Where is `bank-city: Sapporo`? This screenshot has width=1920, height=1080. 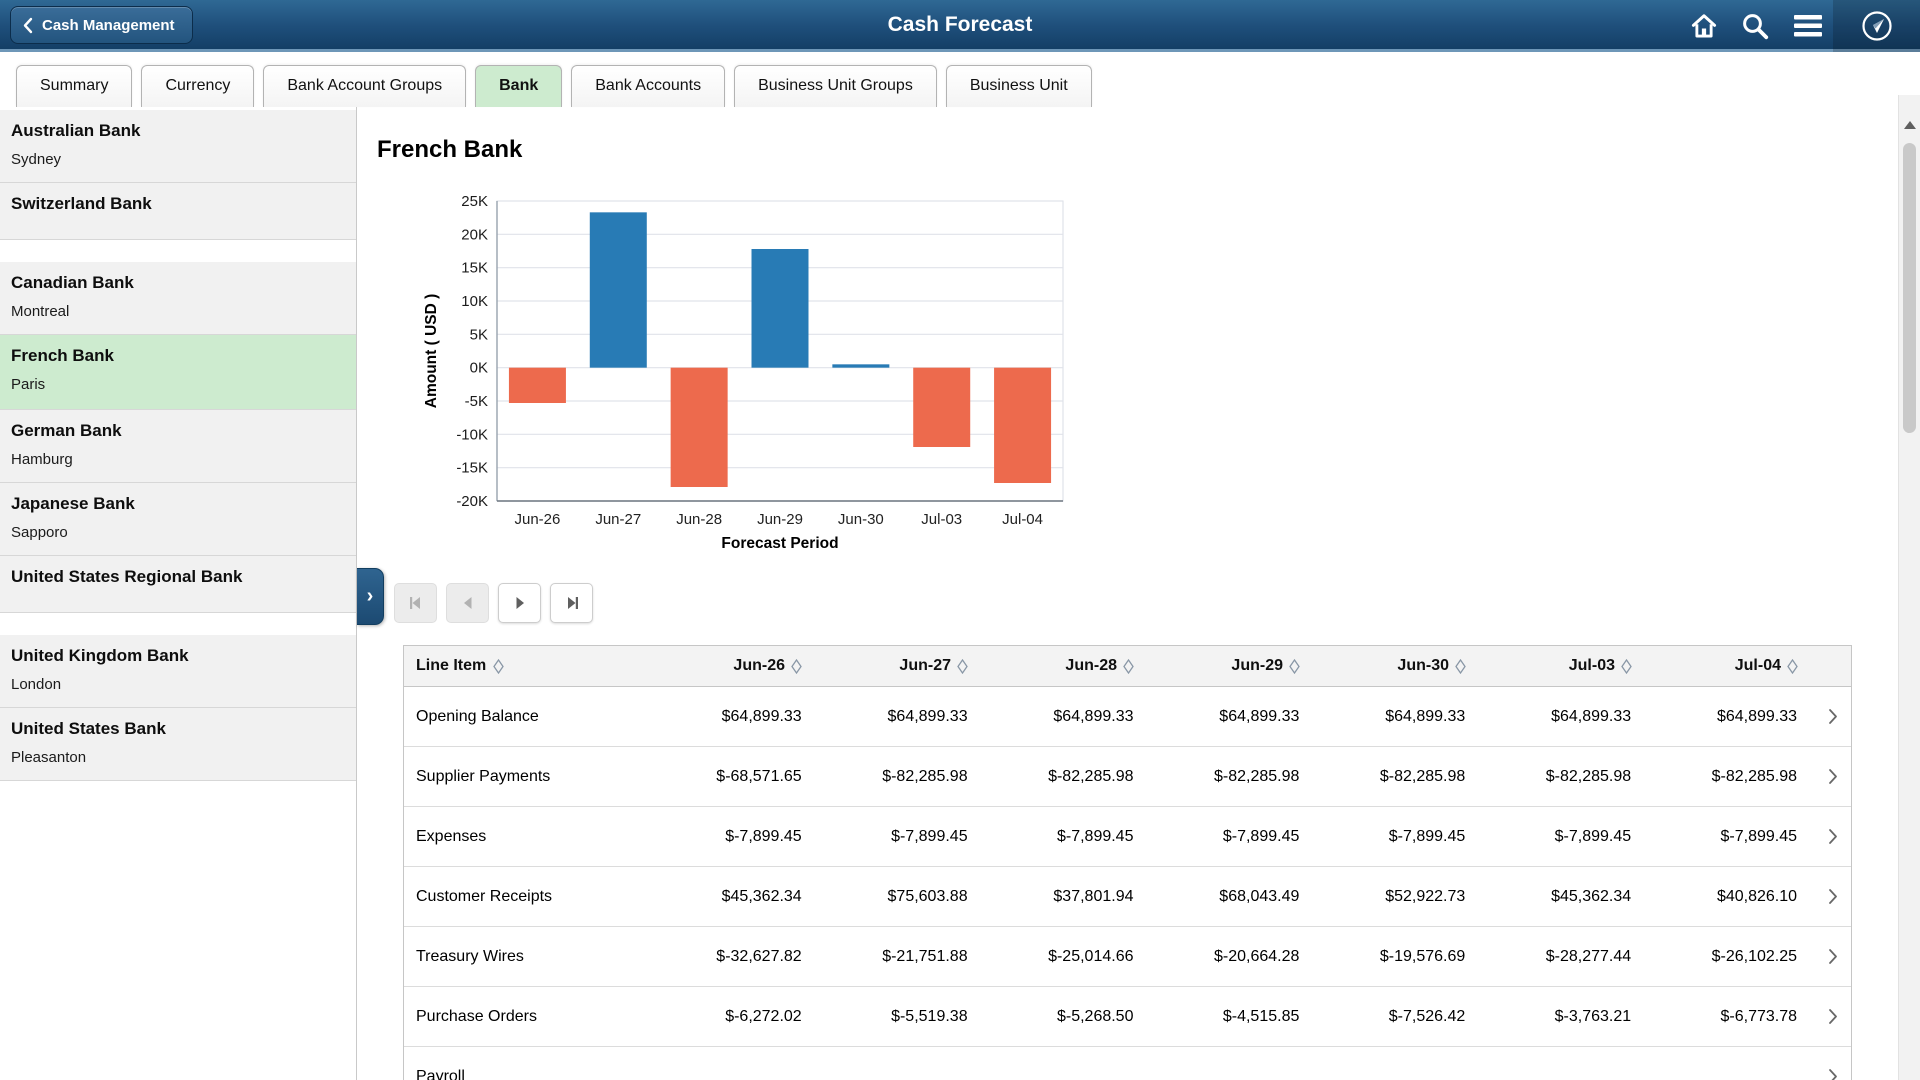
bank-city: Sapporo is located at coordinates (39, 532).